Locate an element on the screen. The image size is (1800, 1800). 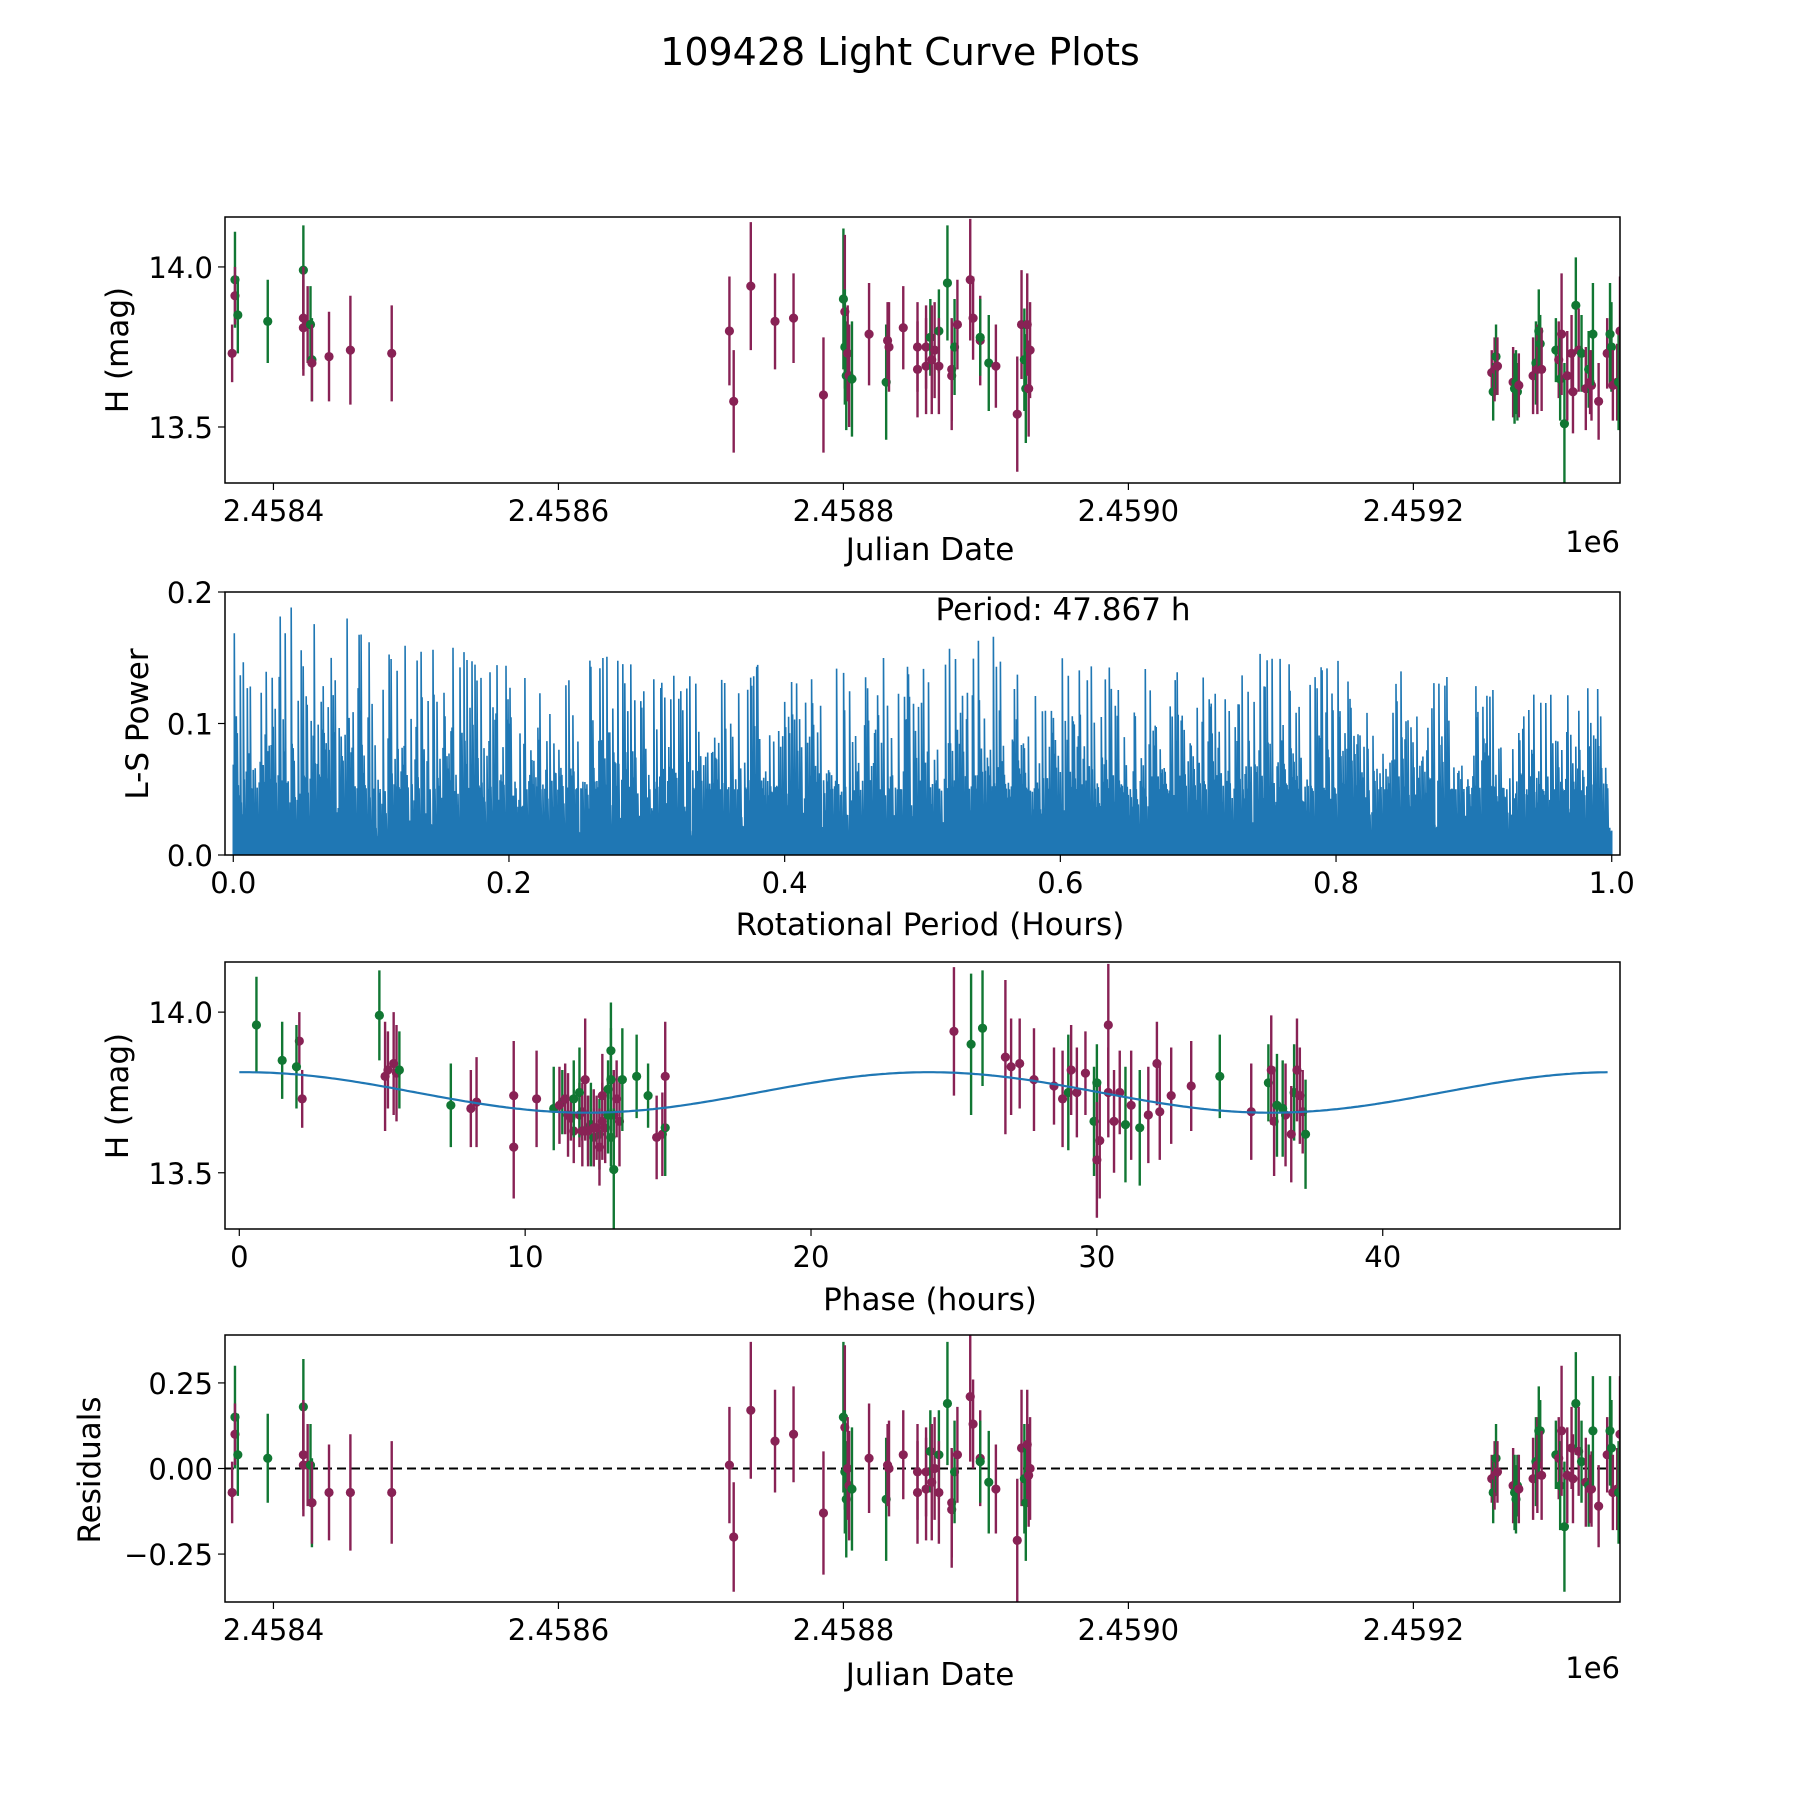
x-tick-label: 0.8 is located at coordinates (1336, 883).